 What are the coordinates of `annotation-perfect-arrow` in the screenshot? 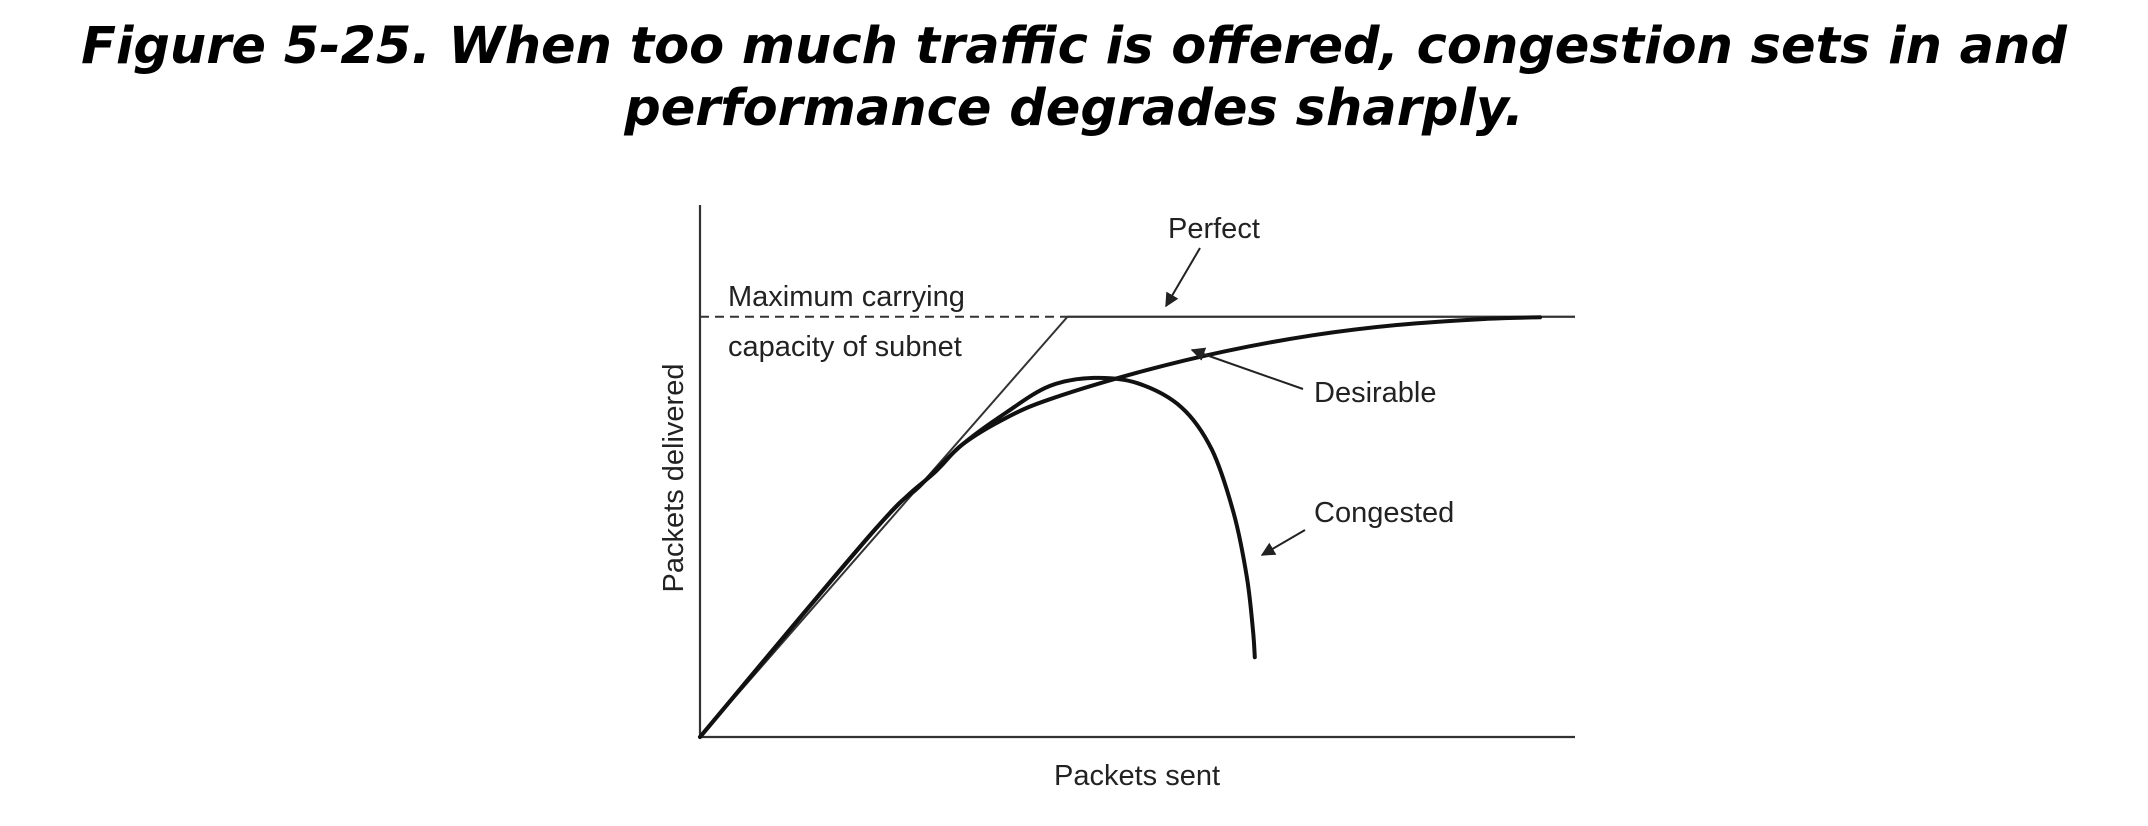 It's located at (1183, 277).